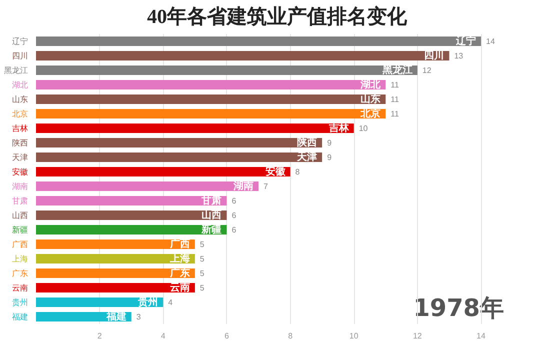  I want to click on x-tick-label: 6, so click(227, 336).